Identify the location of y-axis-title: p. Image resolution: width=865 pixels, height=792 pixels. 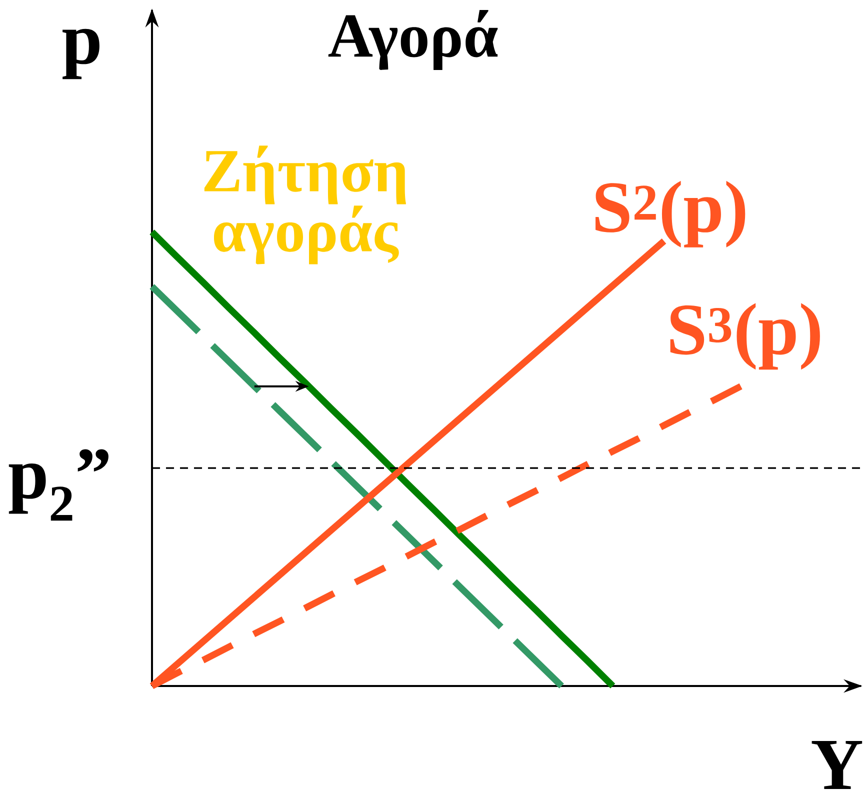
(81, 54).